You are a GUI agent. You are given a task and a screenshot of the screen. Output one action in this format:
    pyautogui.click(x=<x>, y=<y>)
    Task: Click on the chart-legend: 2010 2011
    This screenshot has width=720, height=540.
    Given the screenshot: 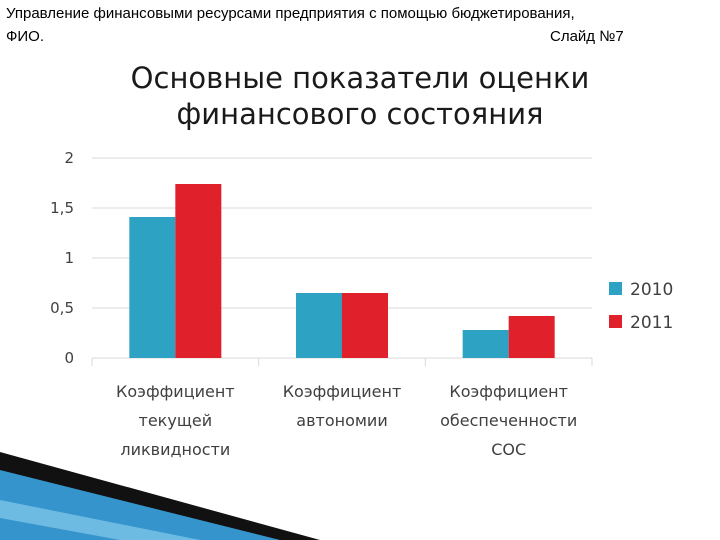 What is the action you would take?
    pyautogui.click(x=641, y=306)
    